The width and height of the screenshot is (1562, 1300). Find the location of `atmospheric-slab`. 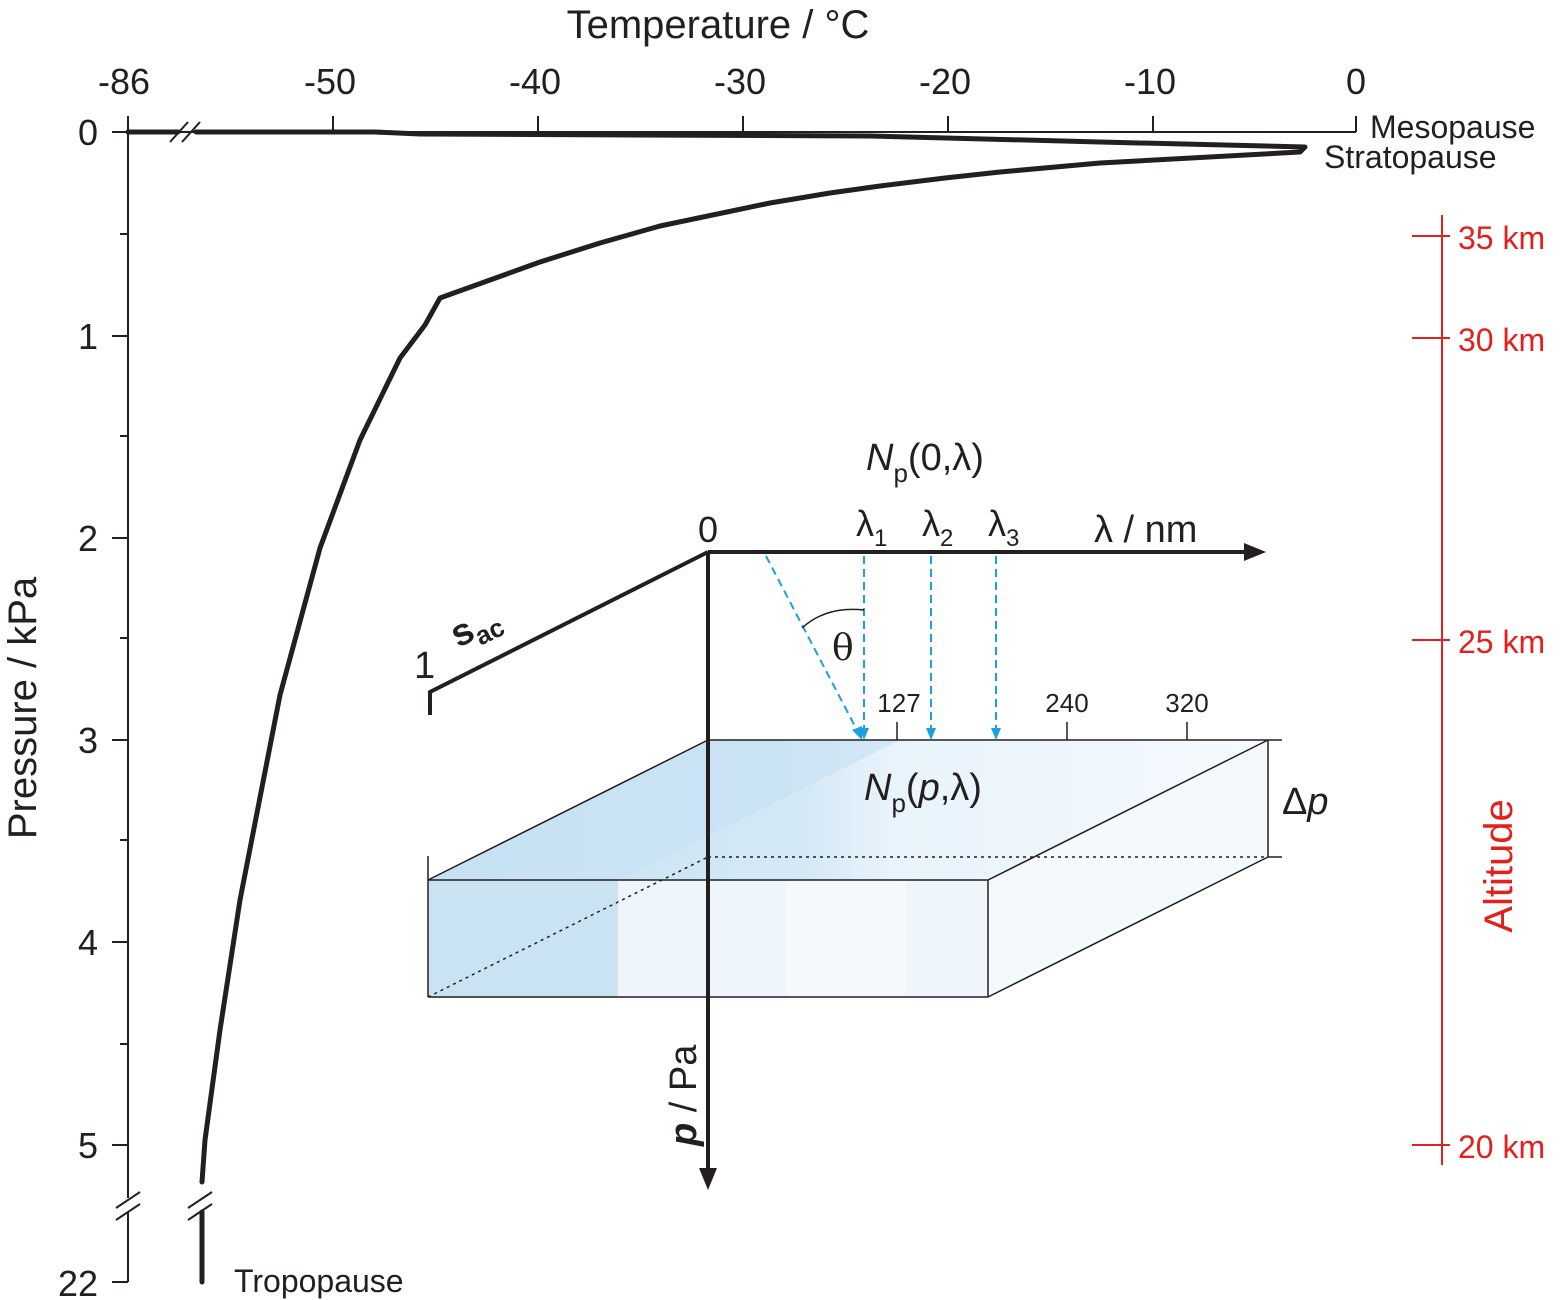

atmospheric-slab is located at coordinates (854, 868).